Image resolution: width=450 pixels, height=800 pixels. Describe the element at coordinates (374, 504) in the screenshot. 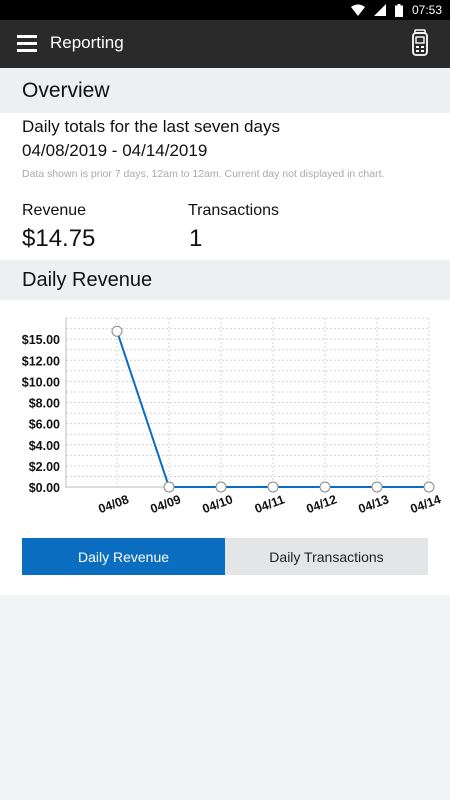

I see `x-tick-label: 04/13` at that location.